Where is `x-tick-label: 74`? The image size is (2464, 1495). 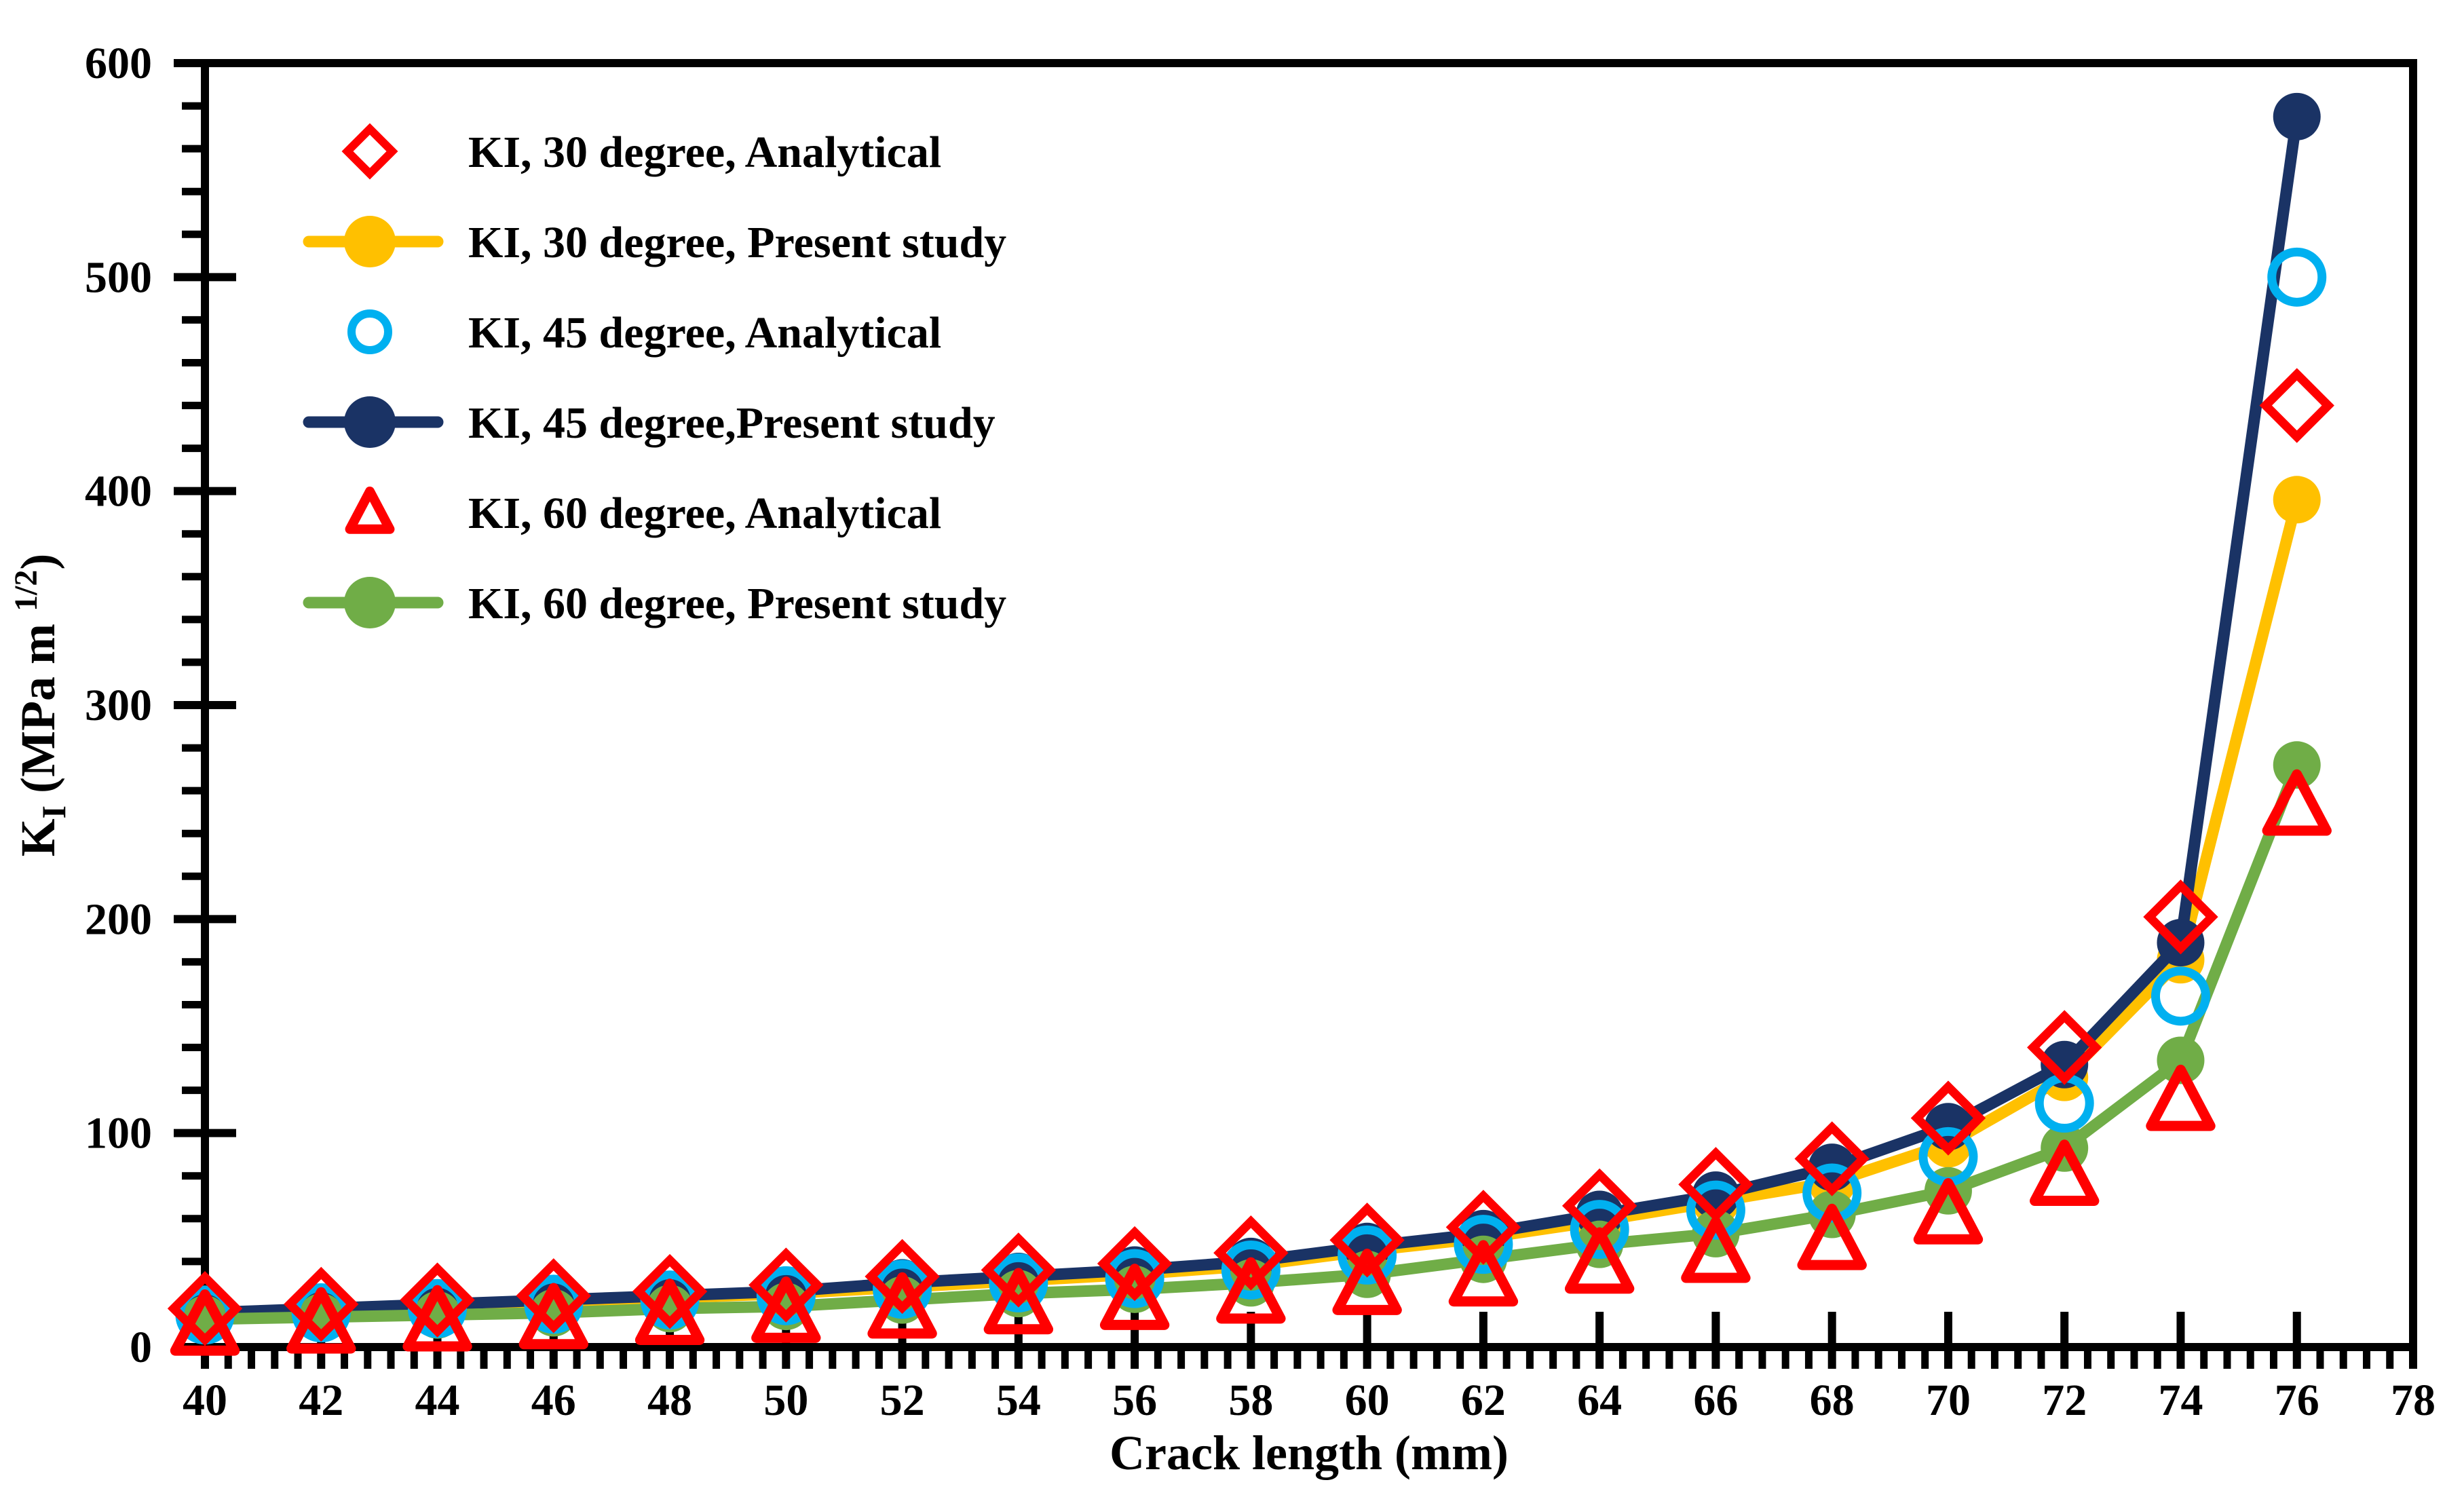
x-tick-label: 74 is located at coordinates (2181, 1401).